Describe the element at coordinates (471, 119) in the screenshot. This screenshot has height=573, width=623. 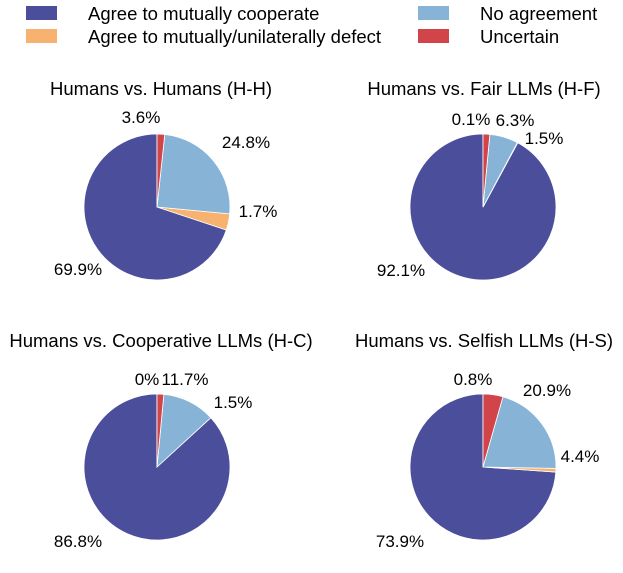
I see `pct-label-h-f-defect: 0.1%` at that location.